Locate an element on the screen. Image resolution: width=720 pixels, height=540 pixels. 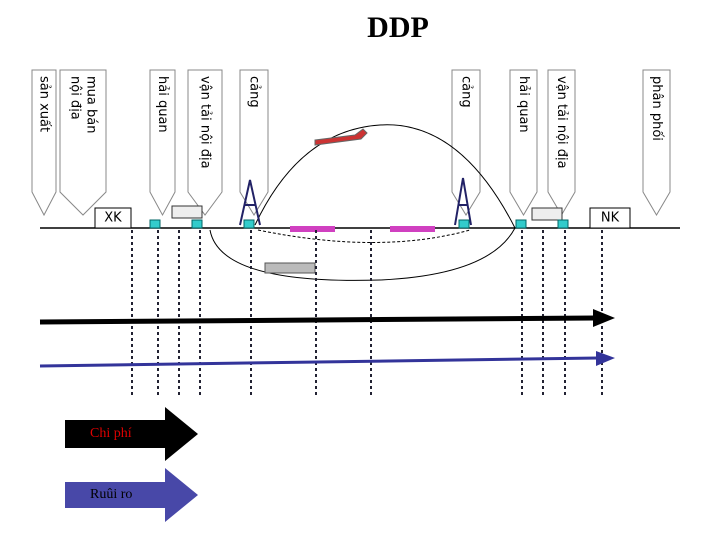
legend-cost-arrow is located at coordinates (131, 434).